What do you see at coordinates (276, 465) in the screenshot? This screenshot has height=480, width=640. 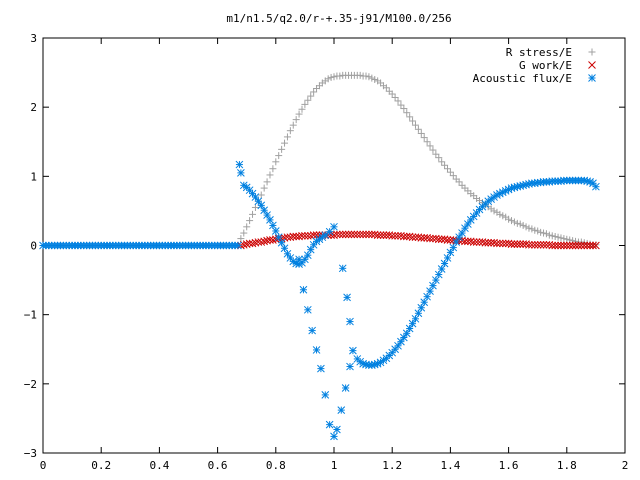 I see `x-tick-label: 0.8` at bounding box center [276, 465].